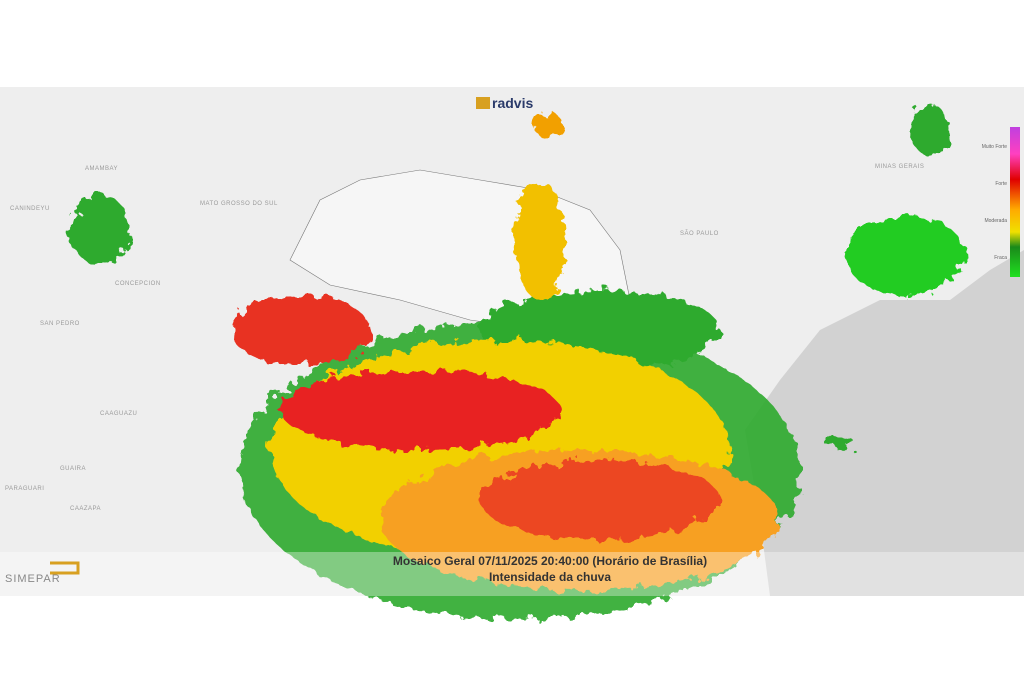 This screenshot has width=1024, height=683. I want to click on legend-label: Fraca, so click(1000, 258).